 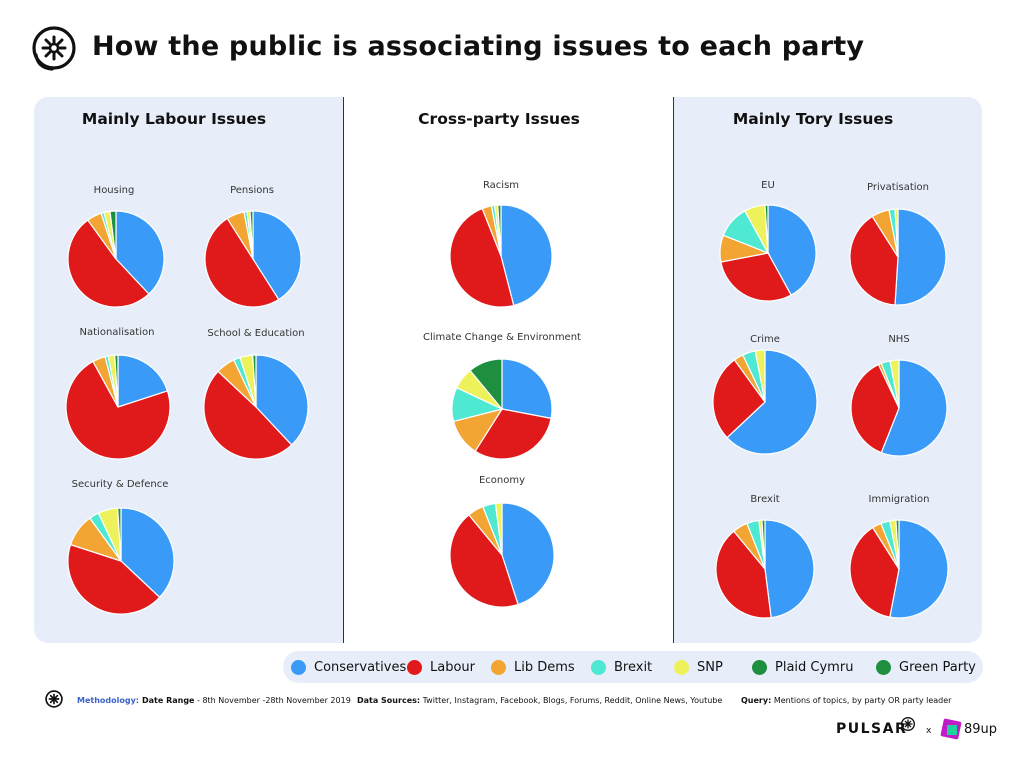 What do you see at coordinates (898, 187) in the screenshot?
I see `pie-title: Privatisation` at bounding box center [898, 187].